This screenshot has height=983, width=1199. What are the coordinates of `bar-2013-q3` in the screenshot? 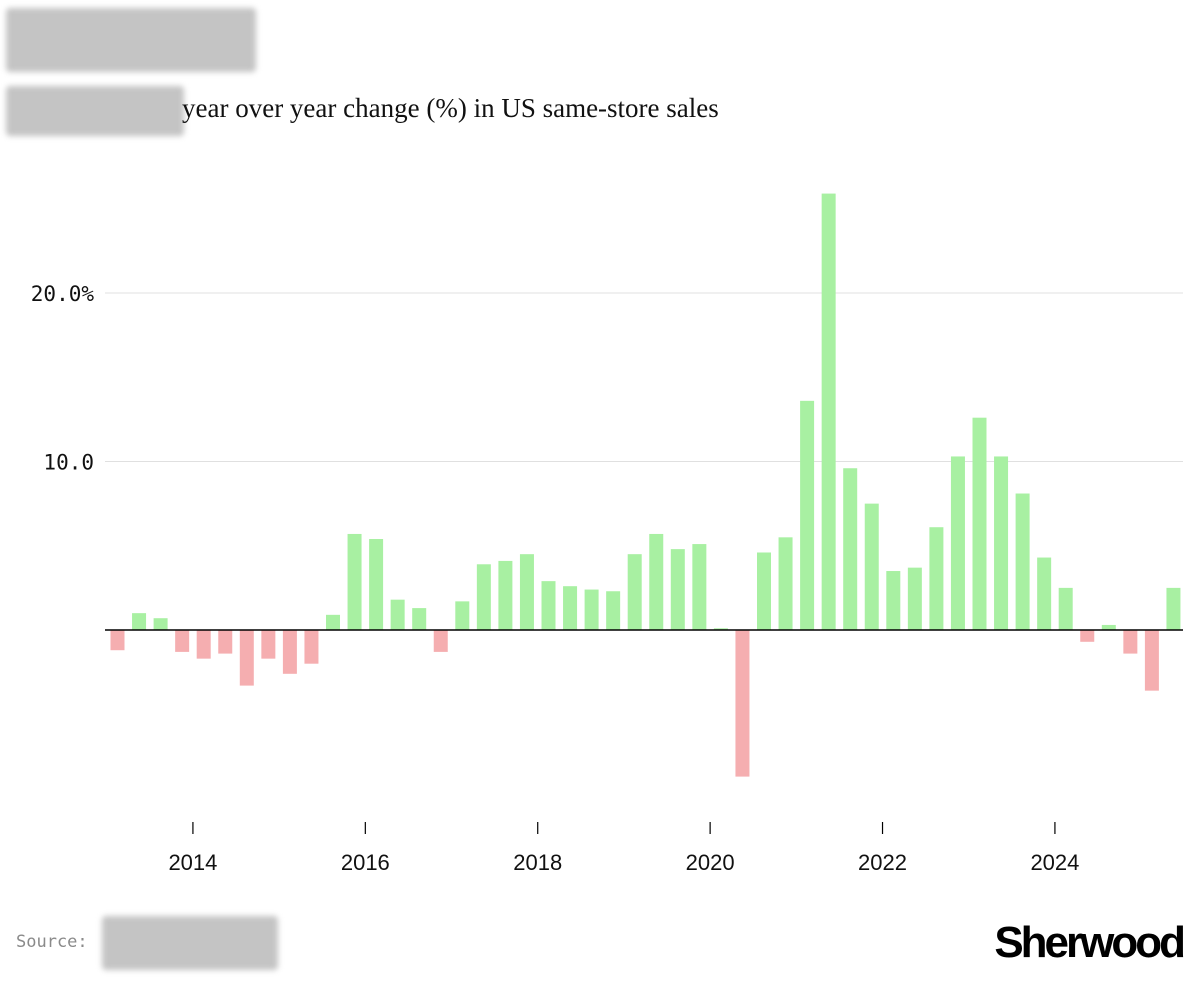 It's located at (160, 624).